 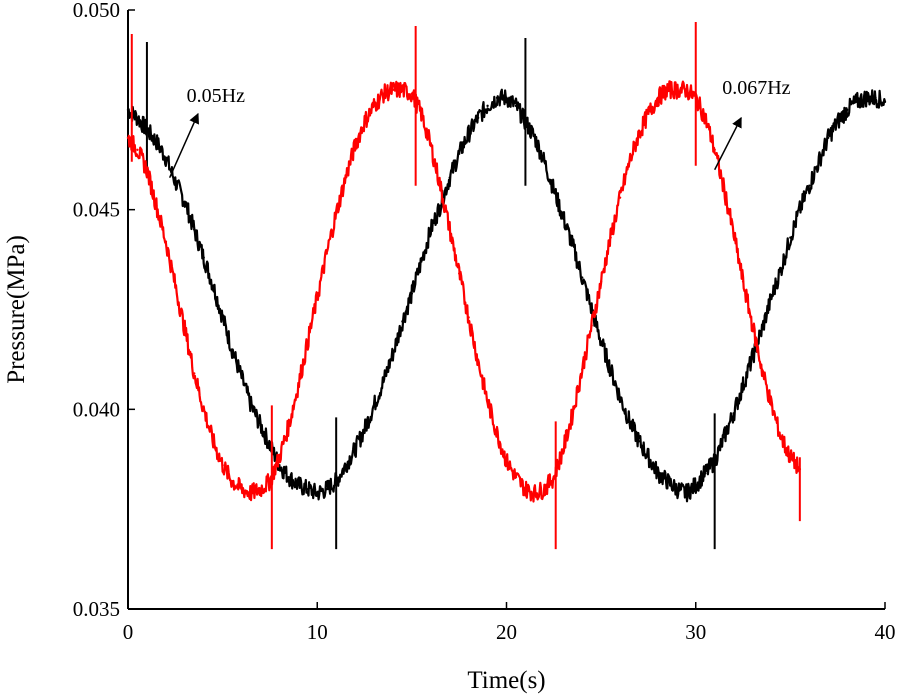 I want to click on y-tick-label: 0.045, so click(x=96, y=210).